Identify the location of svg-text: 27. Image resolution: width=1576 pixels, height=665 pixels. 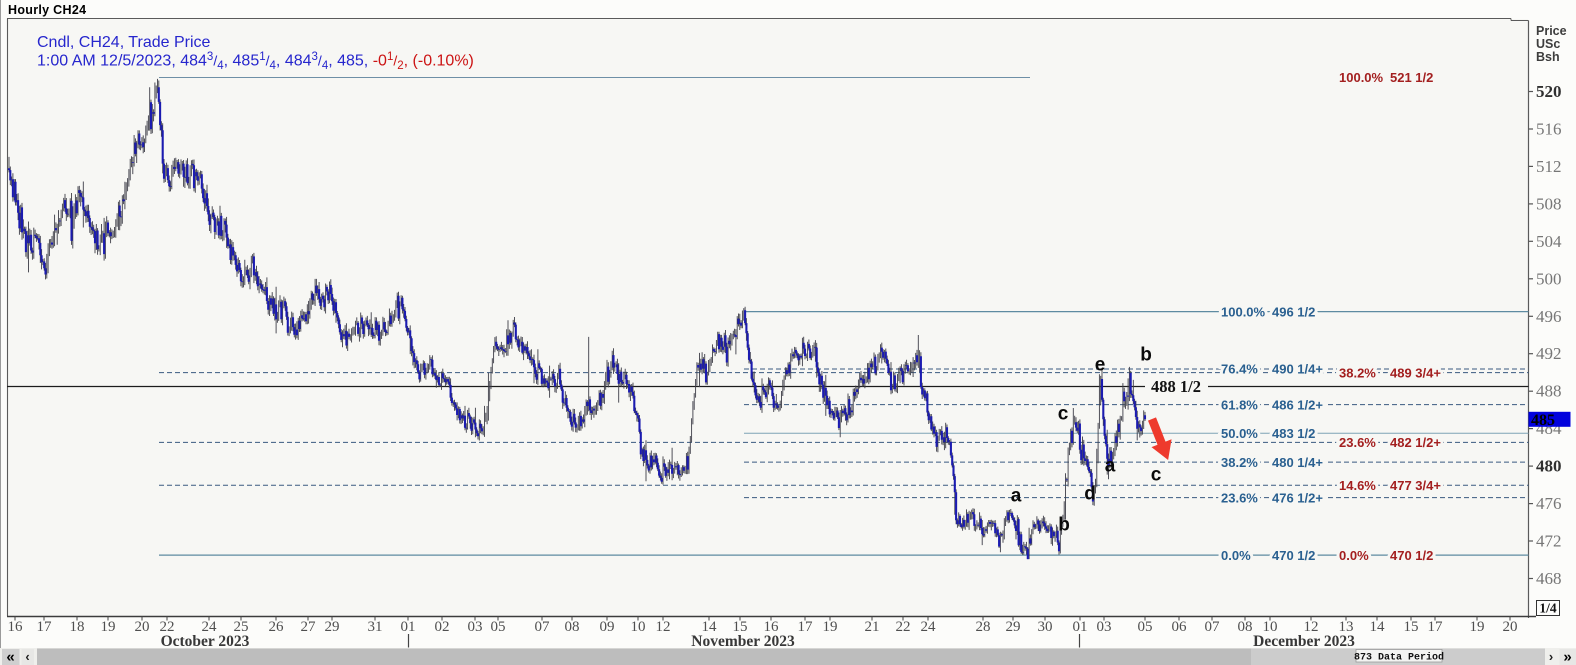
(309, 627).